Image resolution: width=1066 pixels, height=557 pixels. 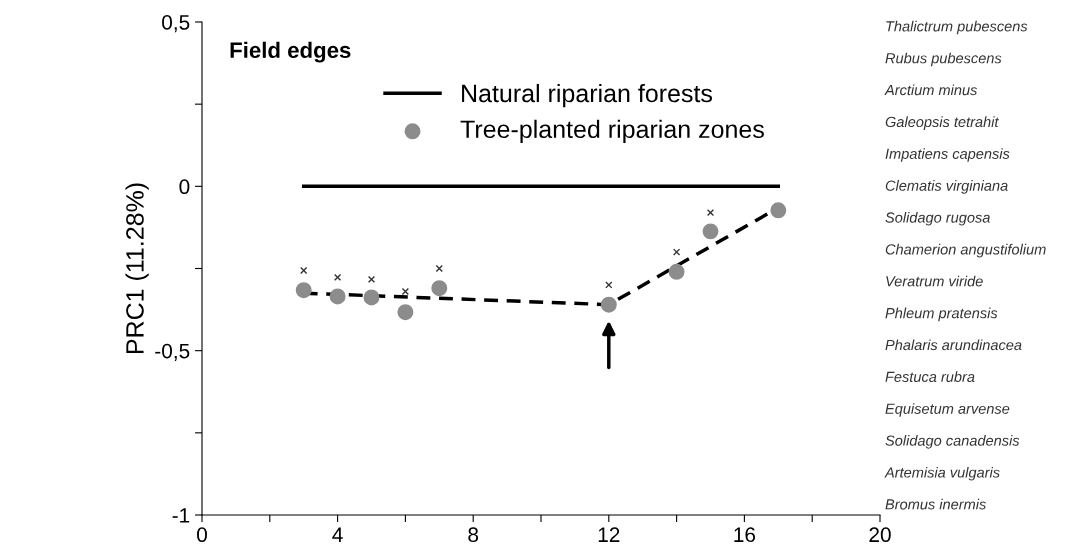 I want to click on text: Artemisia vulgaris, so click(x=942, y=473).